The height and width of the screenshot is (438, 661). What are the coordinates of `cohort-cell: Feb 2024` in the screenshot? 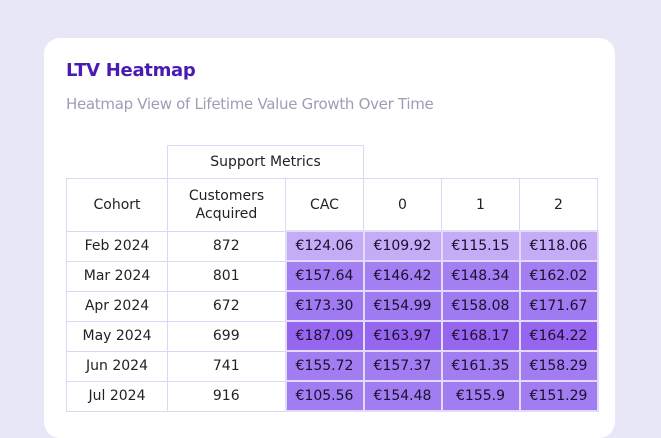 It's located at (117, 246).